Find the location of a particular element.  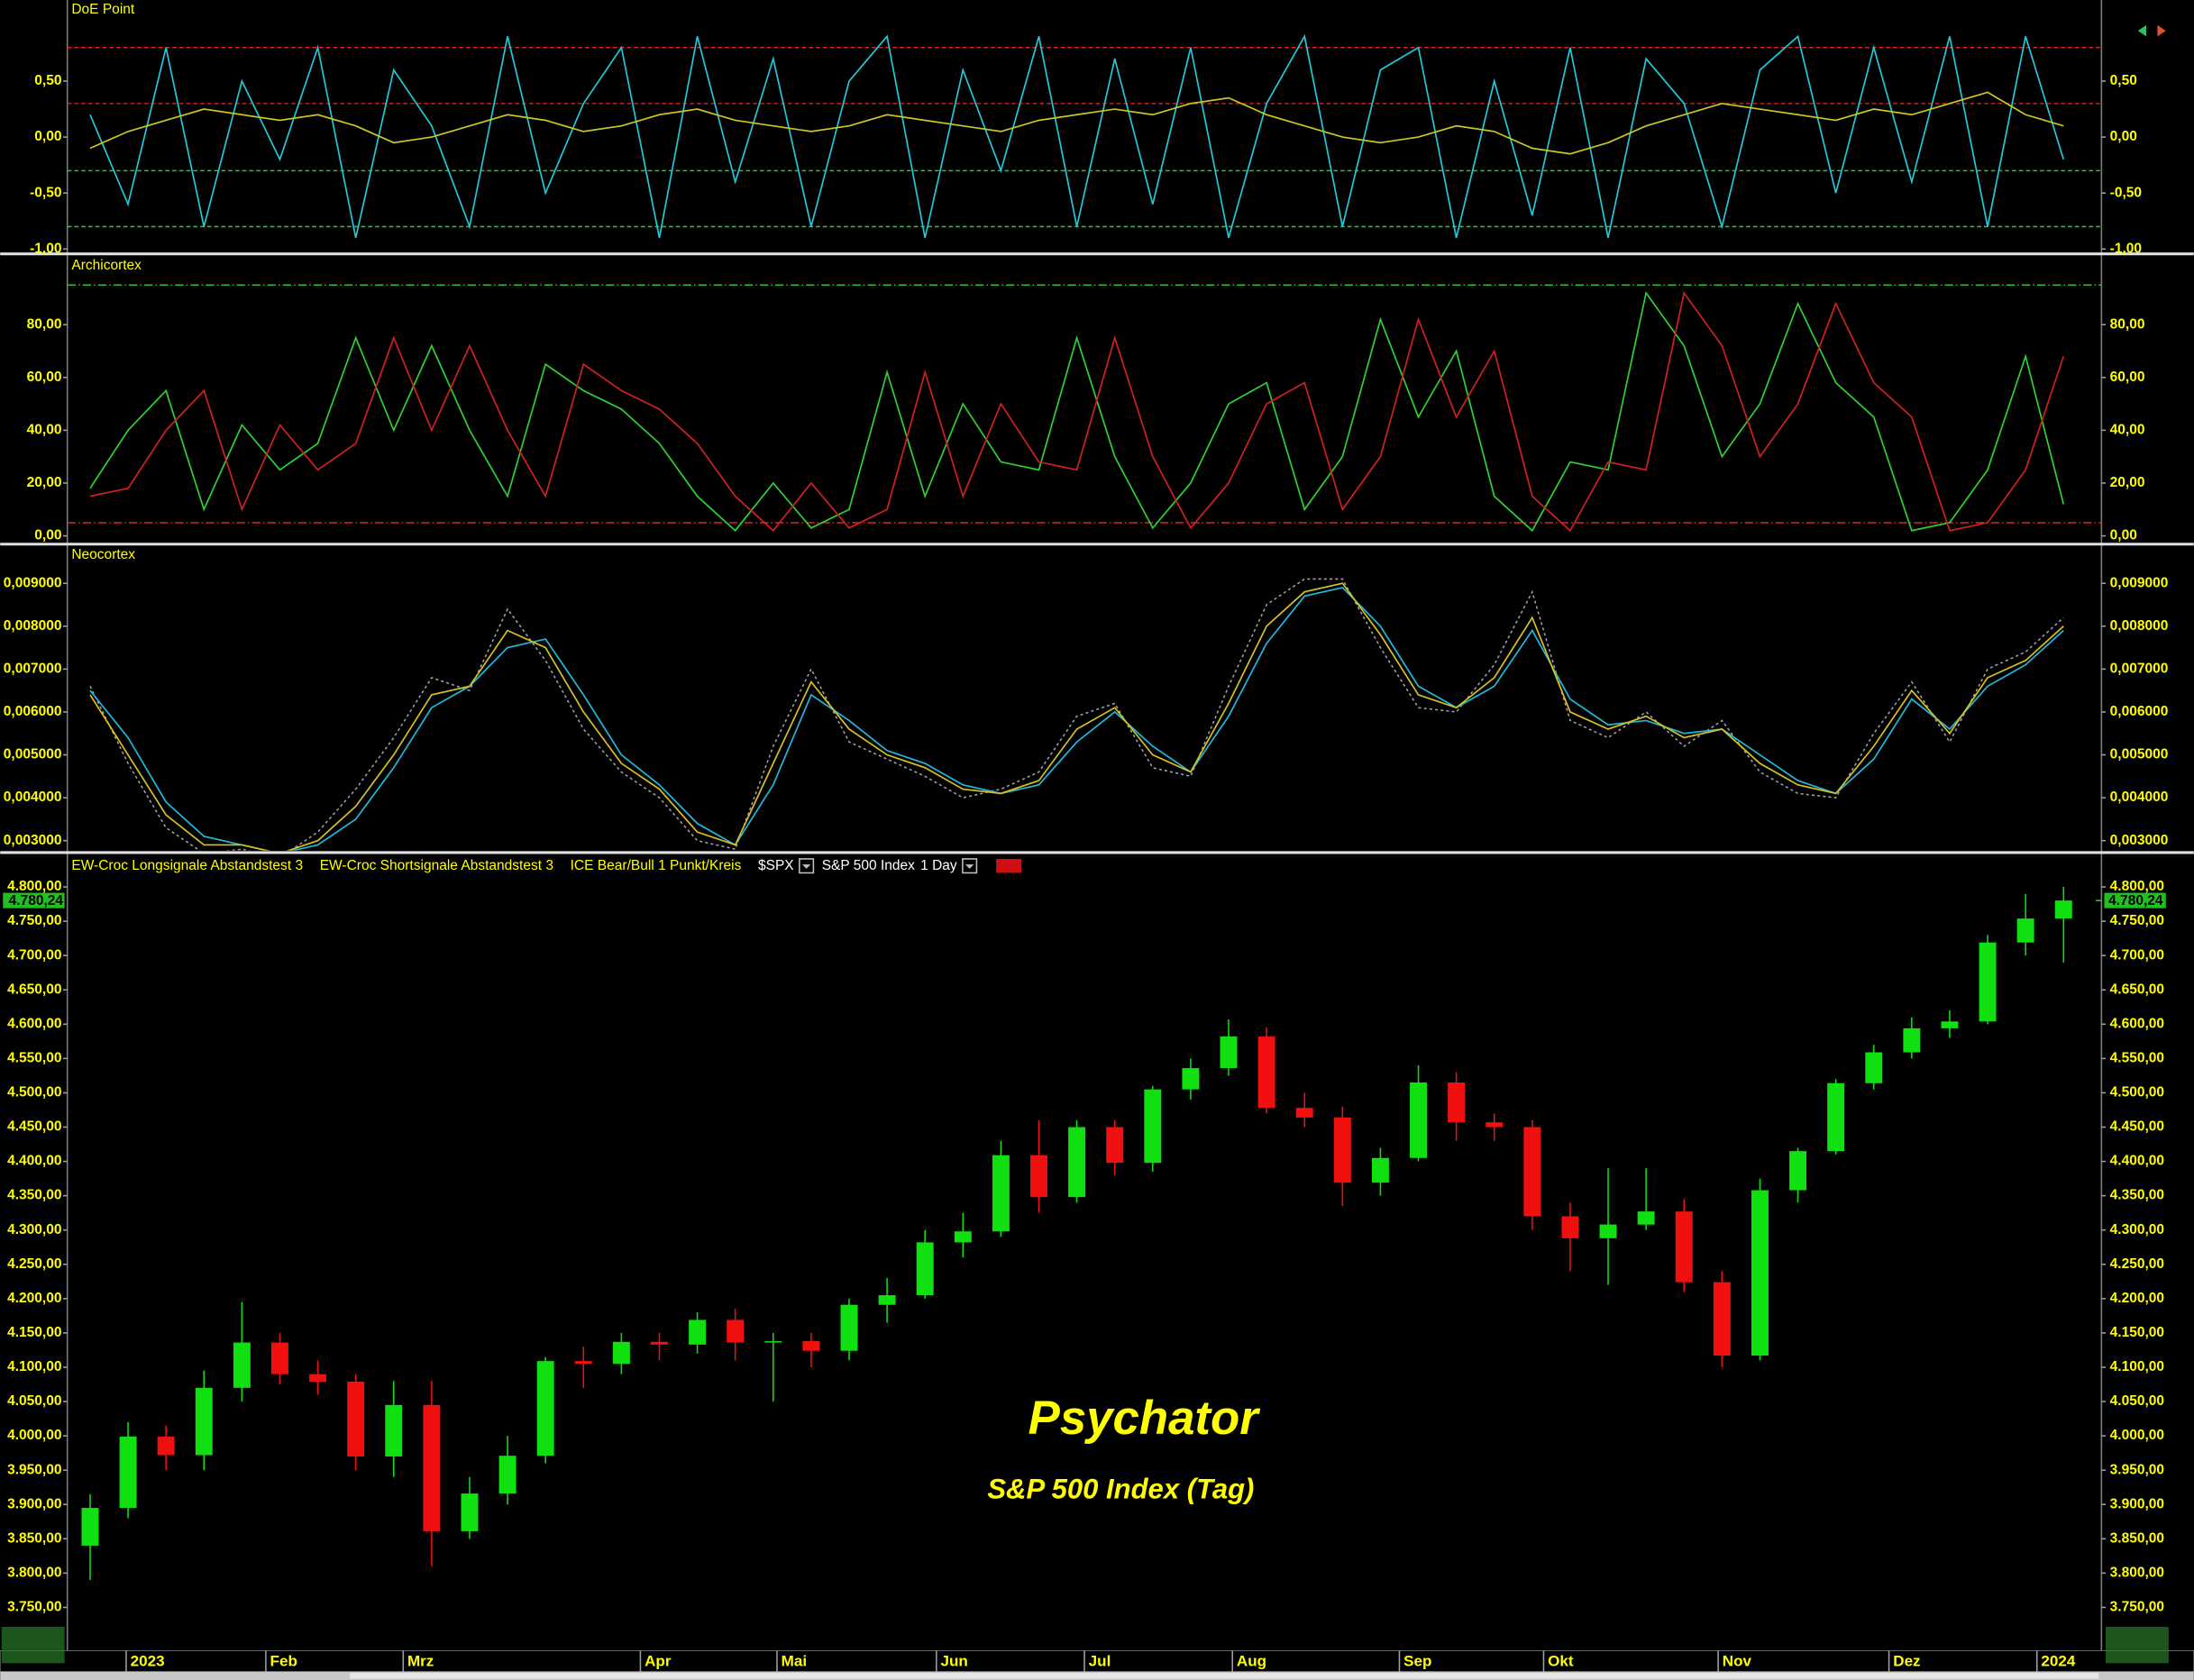

series-line is located at coordinates (1077, 411).